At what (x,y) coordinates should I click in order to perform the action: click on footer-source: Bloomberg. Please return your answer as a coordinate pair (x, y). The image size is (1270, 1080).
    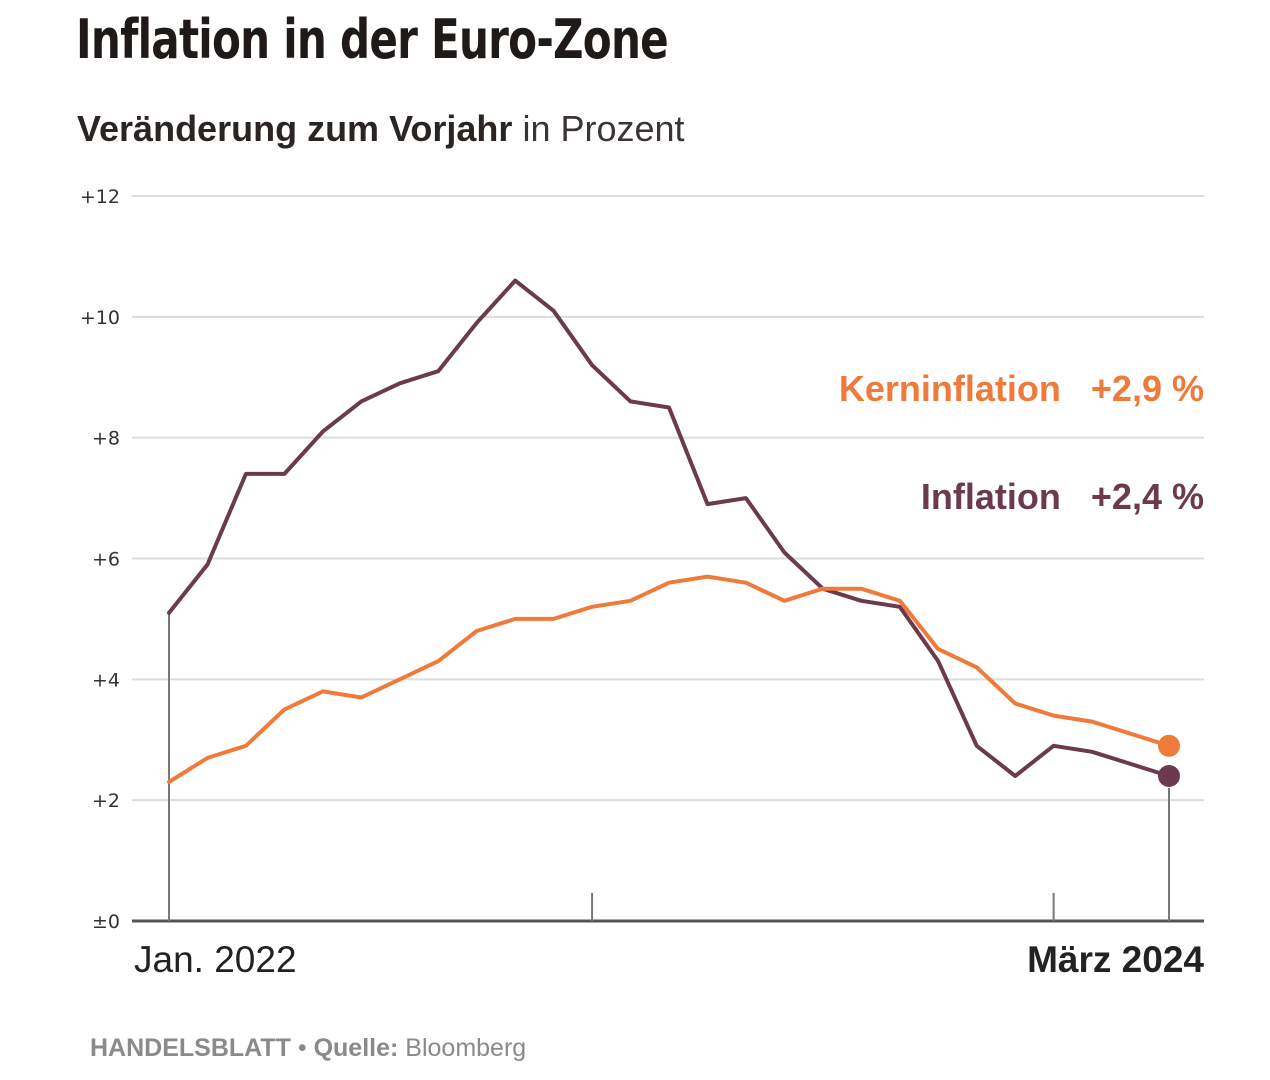
    Looking at the image, I should click on (466, 1048).